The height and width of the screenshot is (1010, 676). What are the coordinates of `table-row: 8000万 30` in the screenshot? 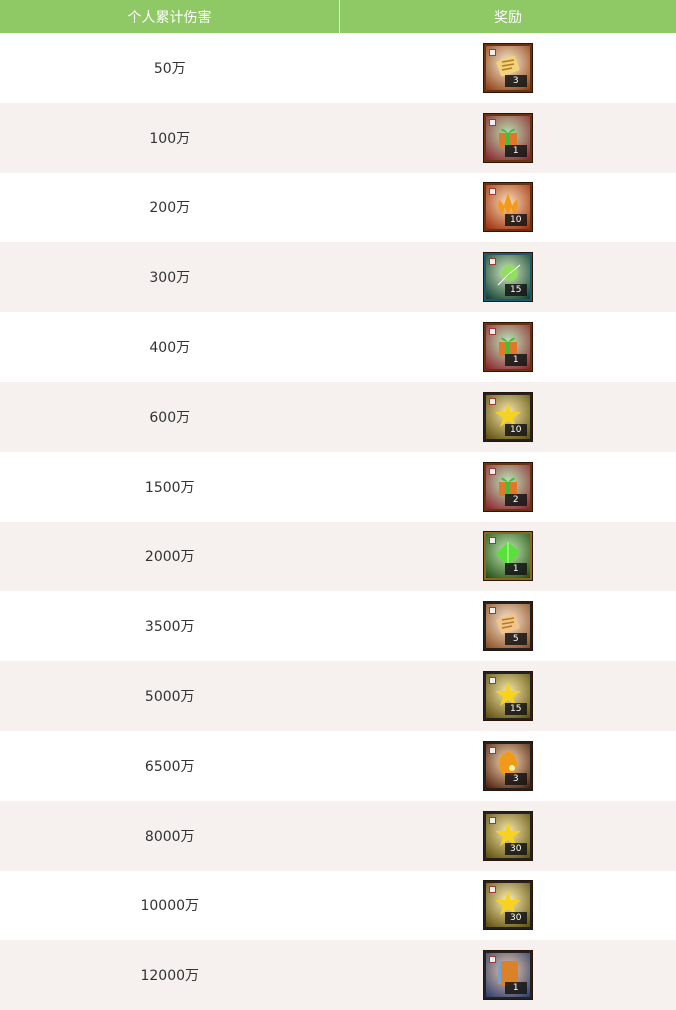 It's located at (338, 835).